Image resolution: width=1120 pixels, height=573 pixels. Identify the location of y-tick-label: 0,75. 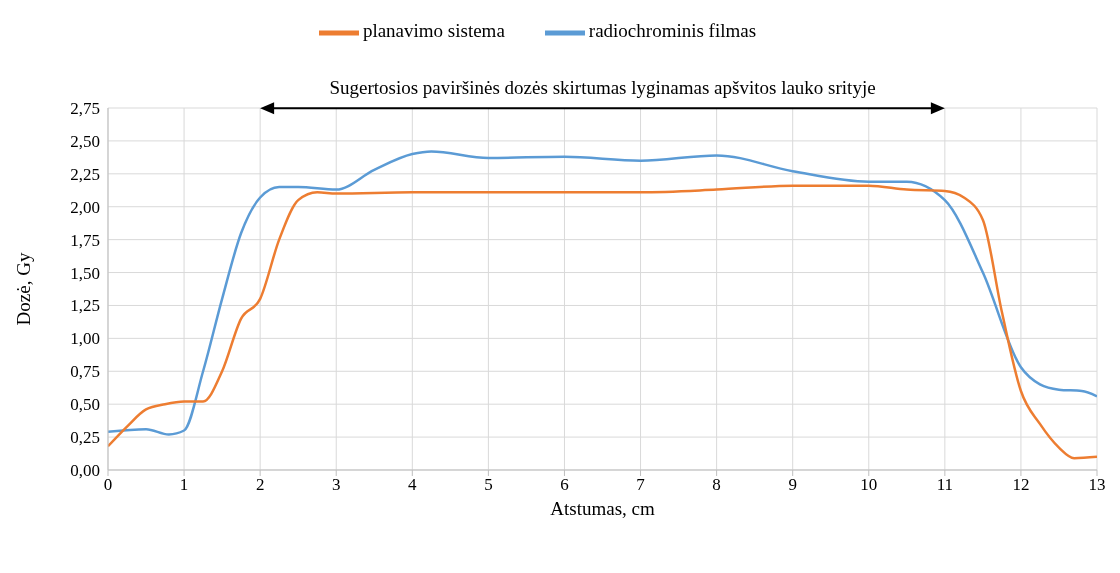
(85, 372).